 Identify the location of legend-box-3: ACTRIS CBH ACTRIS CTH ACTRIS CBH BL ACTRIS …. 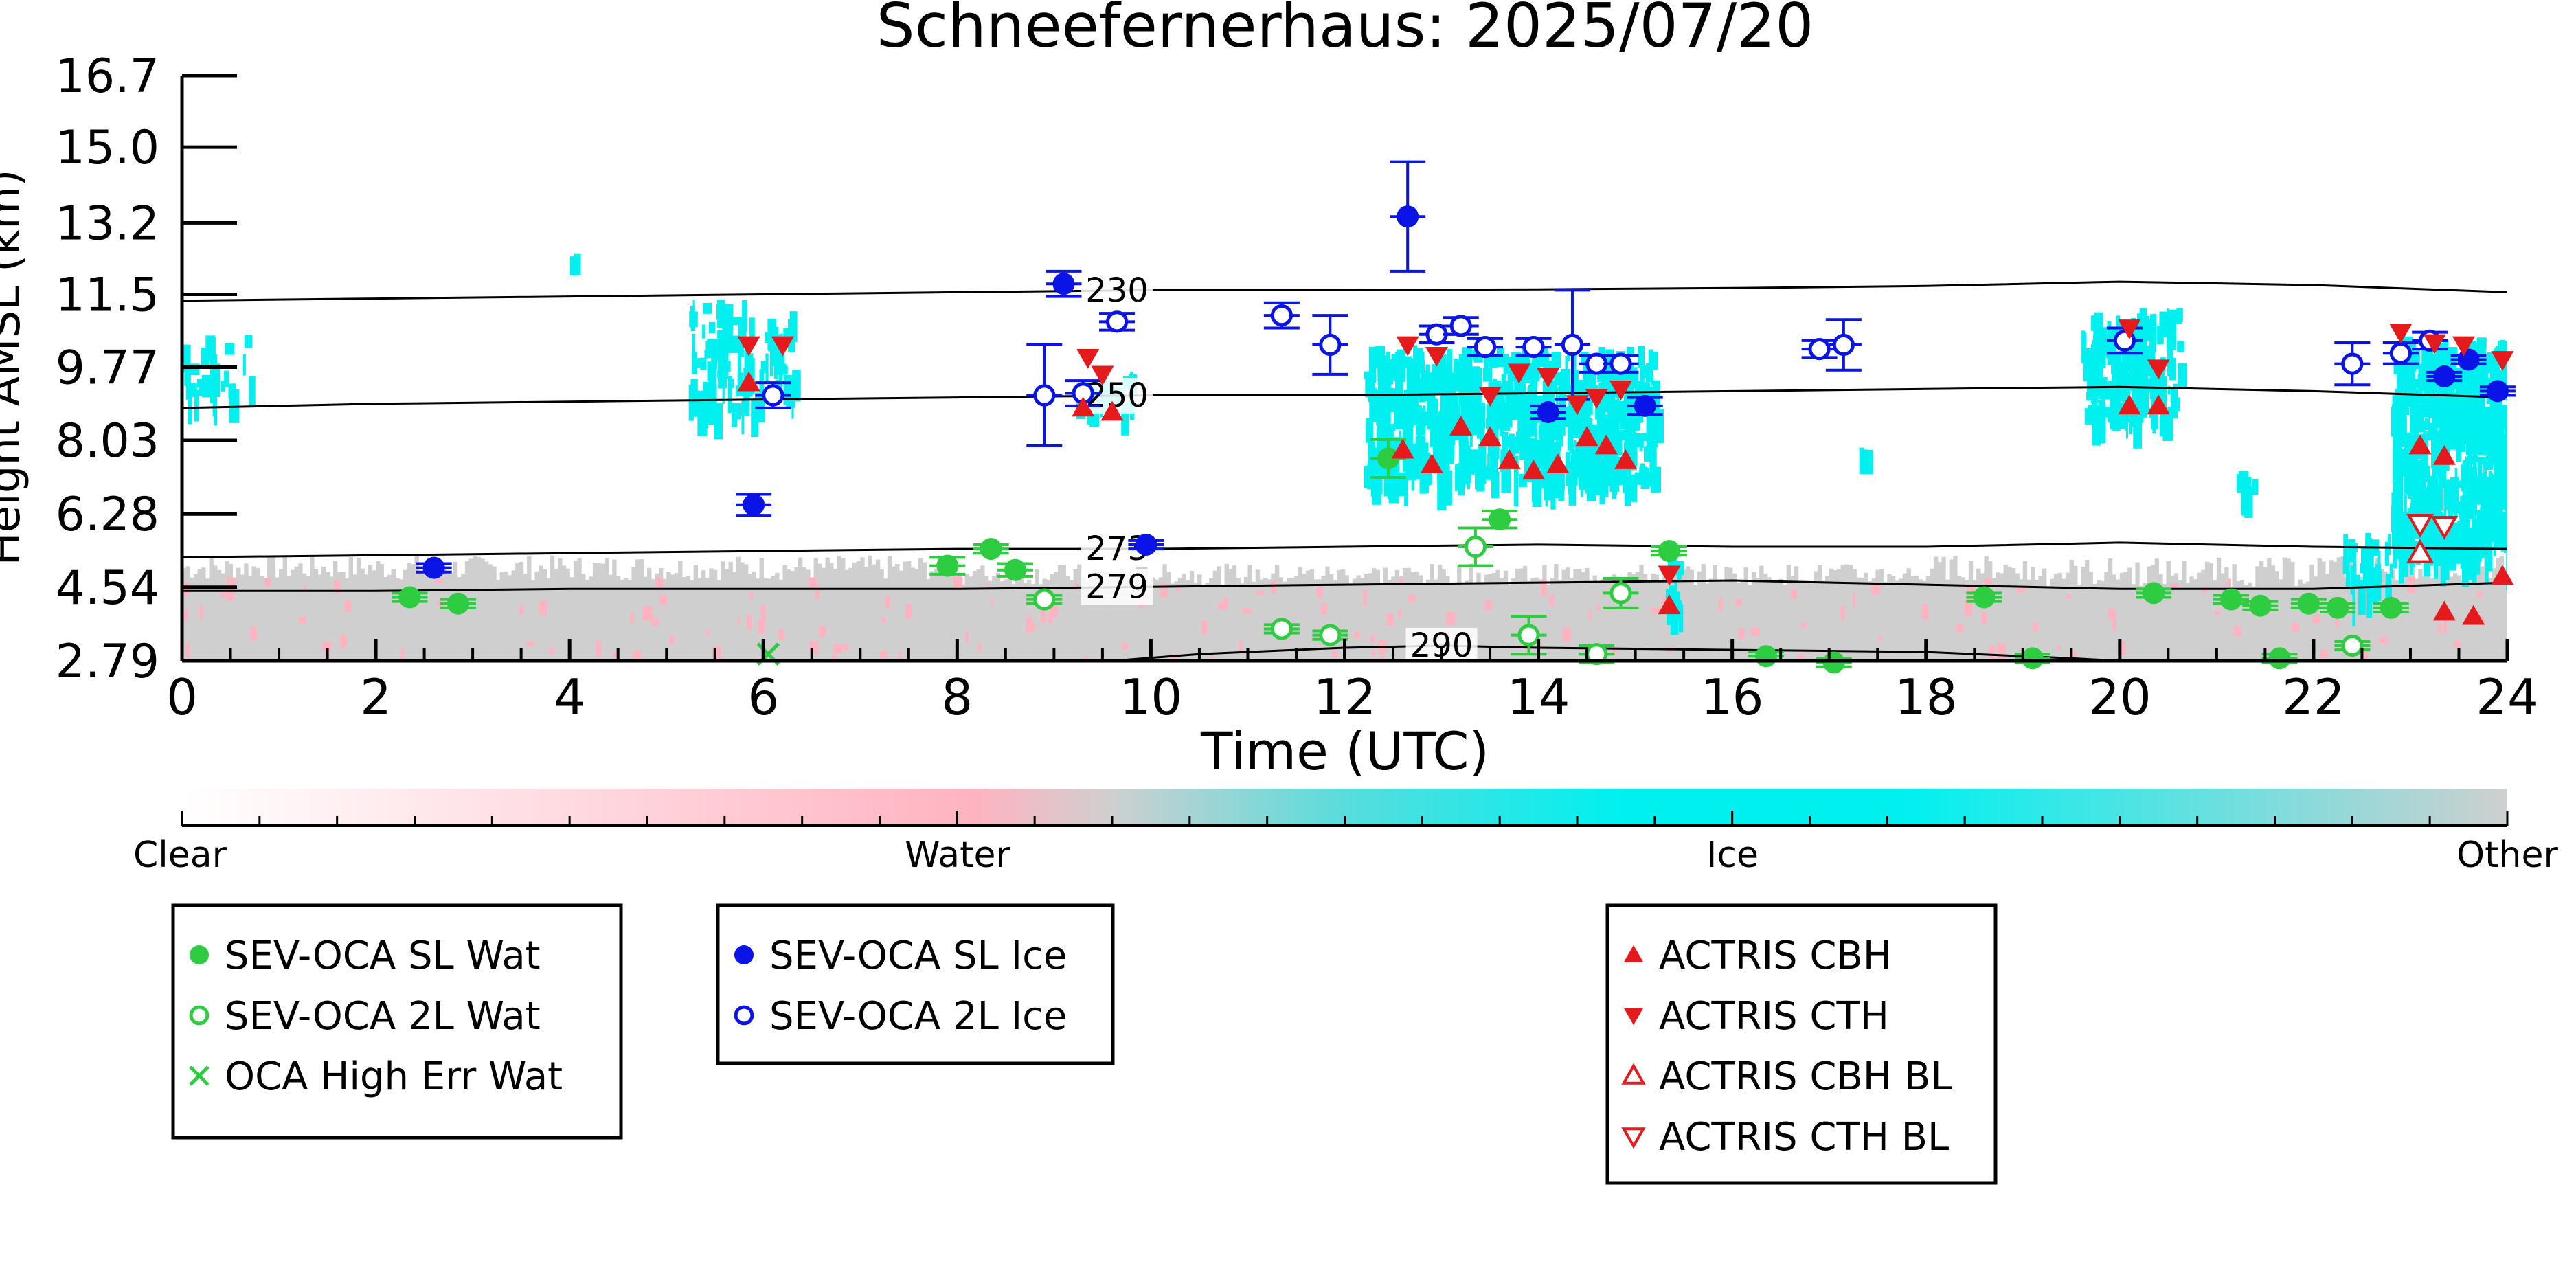
(1801, 1044).